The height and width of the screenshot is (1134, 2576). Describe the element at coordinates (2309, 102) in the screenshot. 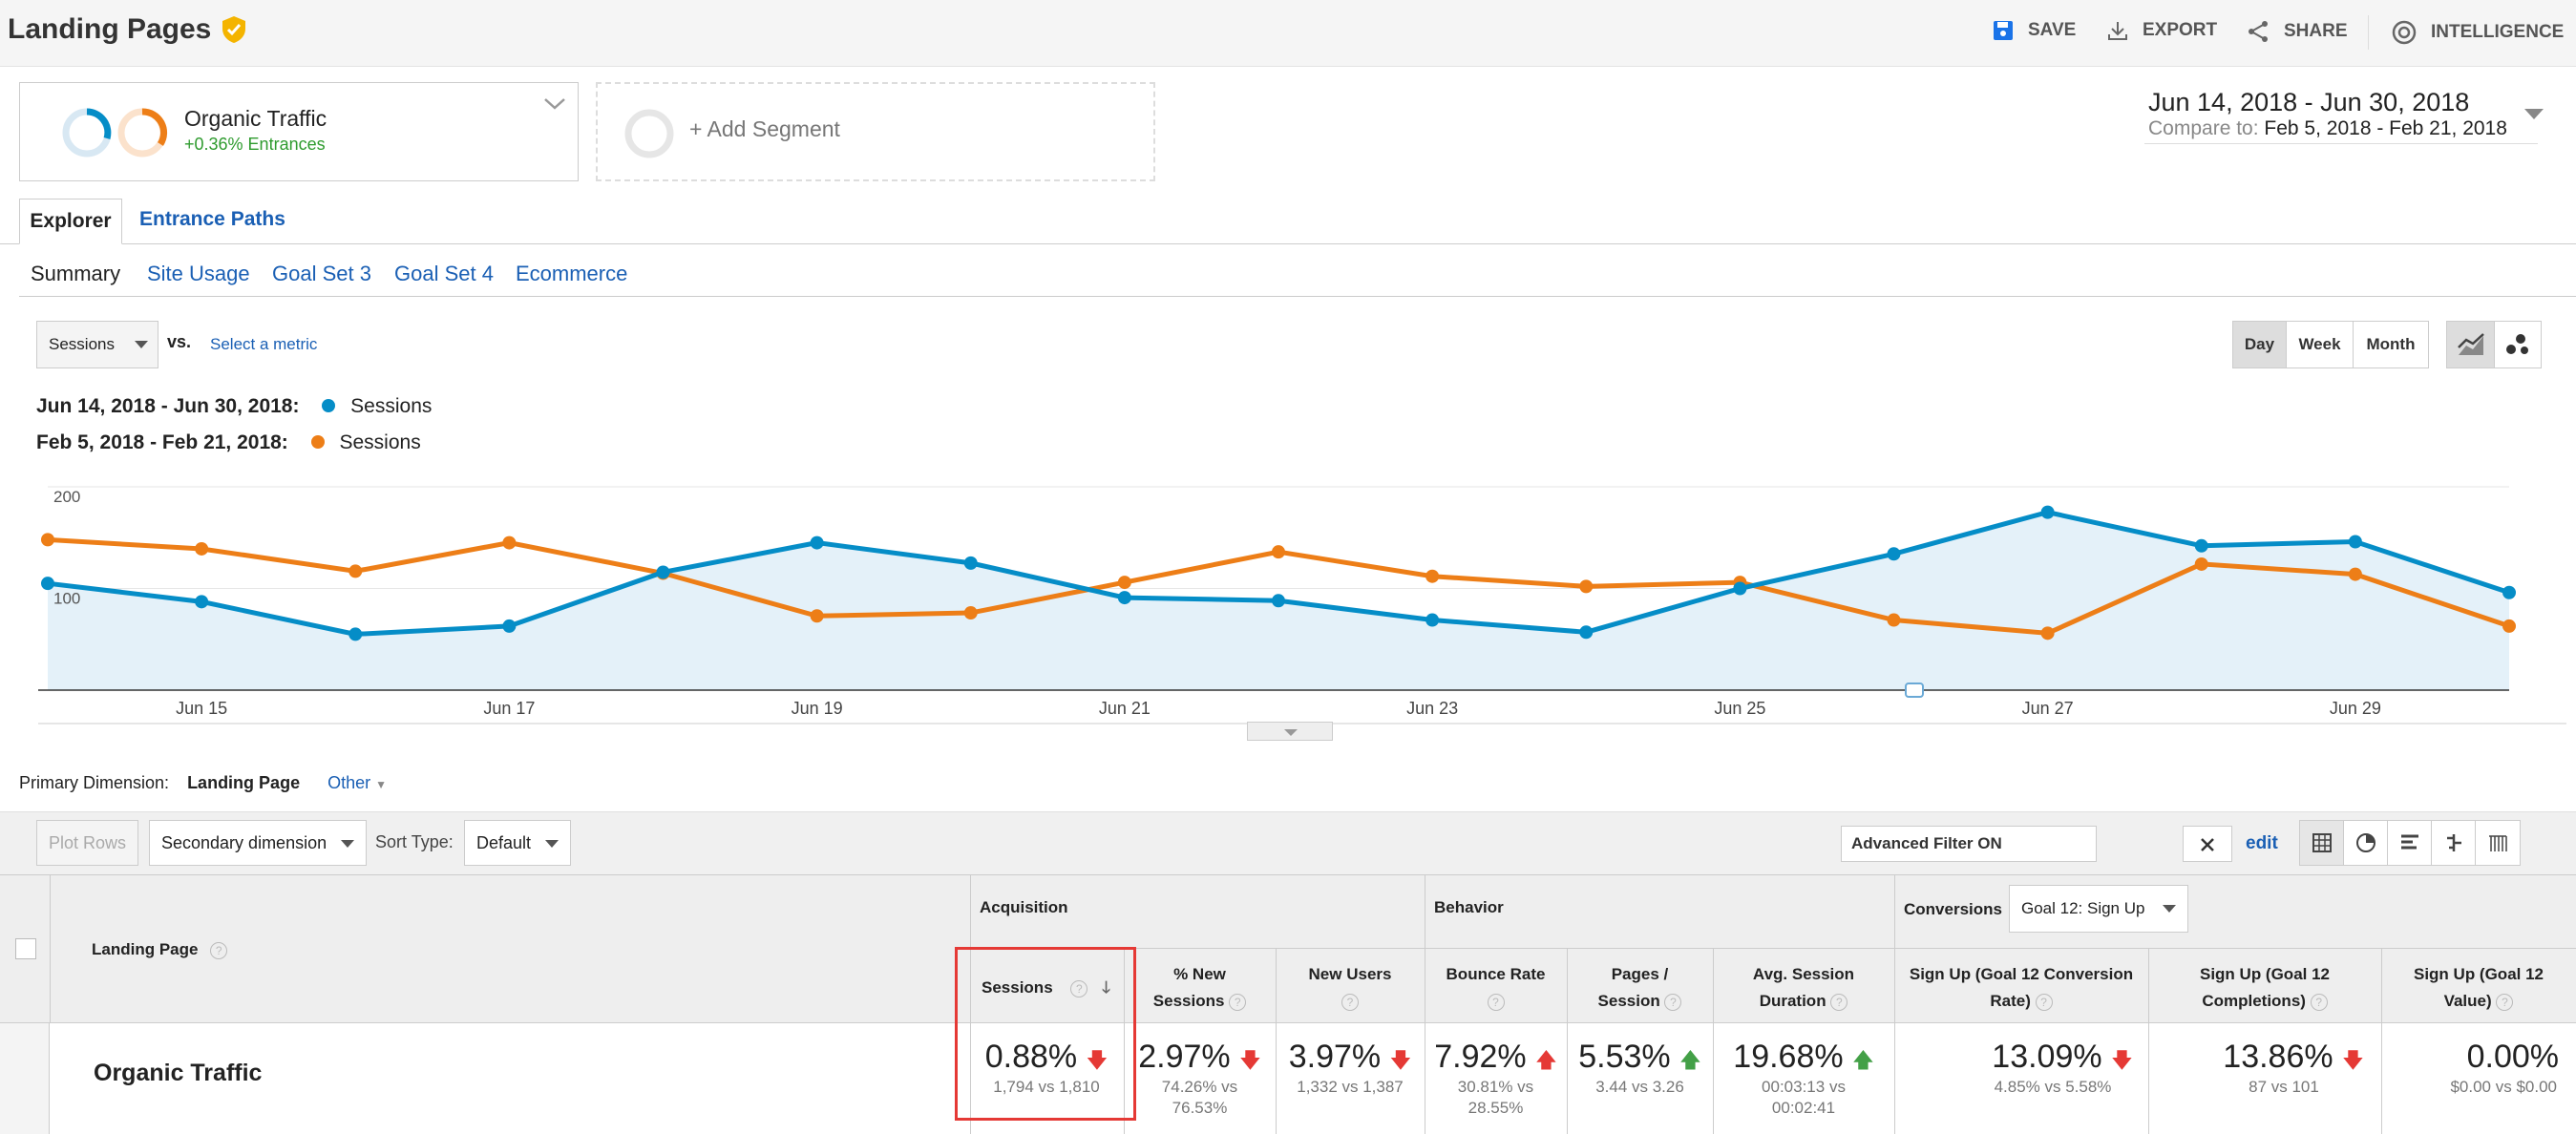

I see `date-range-picker: Jun 14, 2018 - Jun 30, 2018` at that location.